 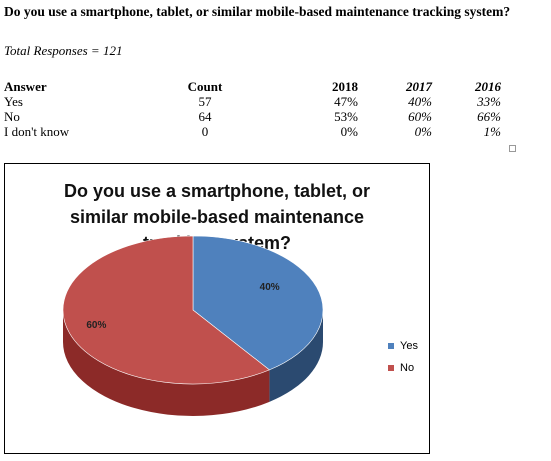 What do you see at coordinates (346, 116) in the screenshot?
I see `cell-2018: 53%` at bounding box center [346, 116].